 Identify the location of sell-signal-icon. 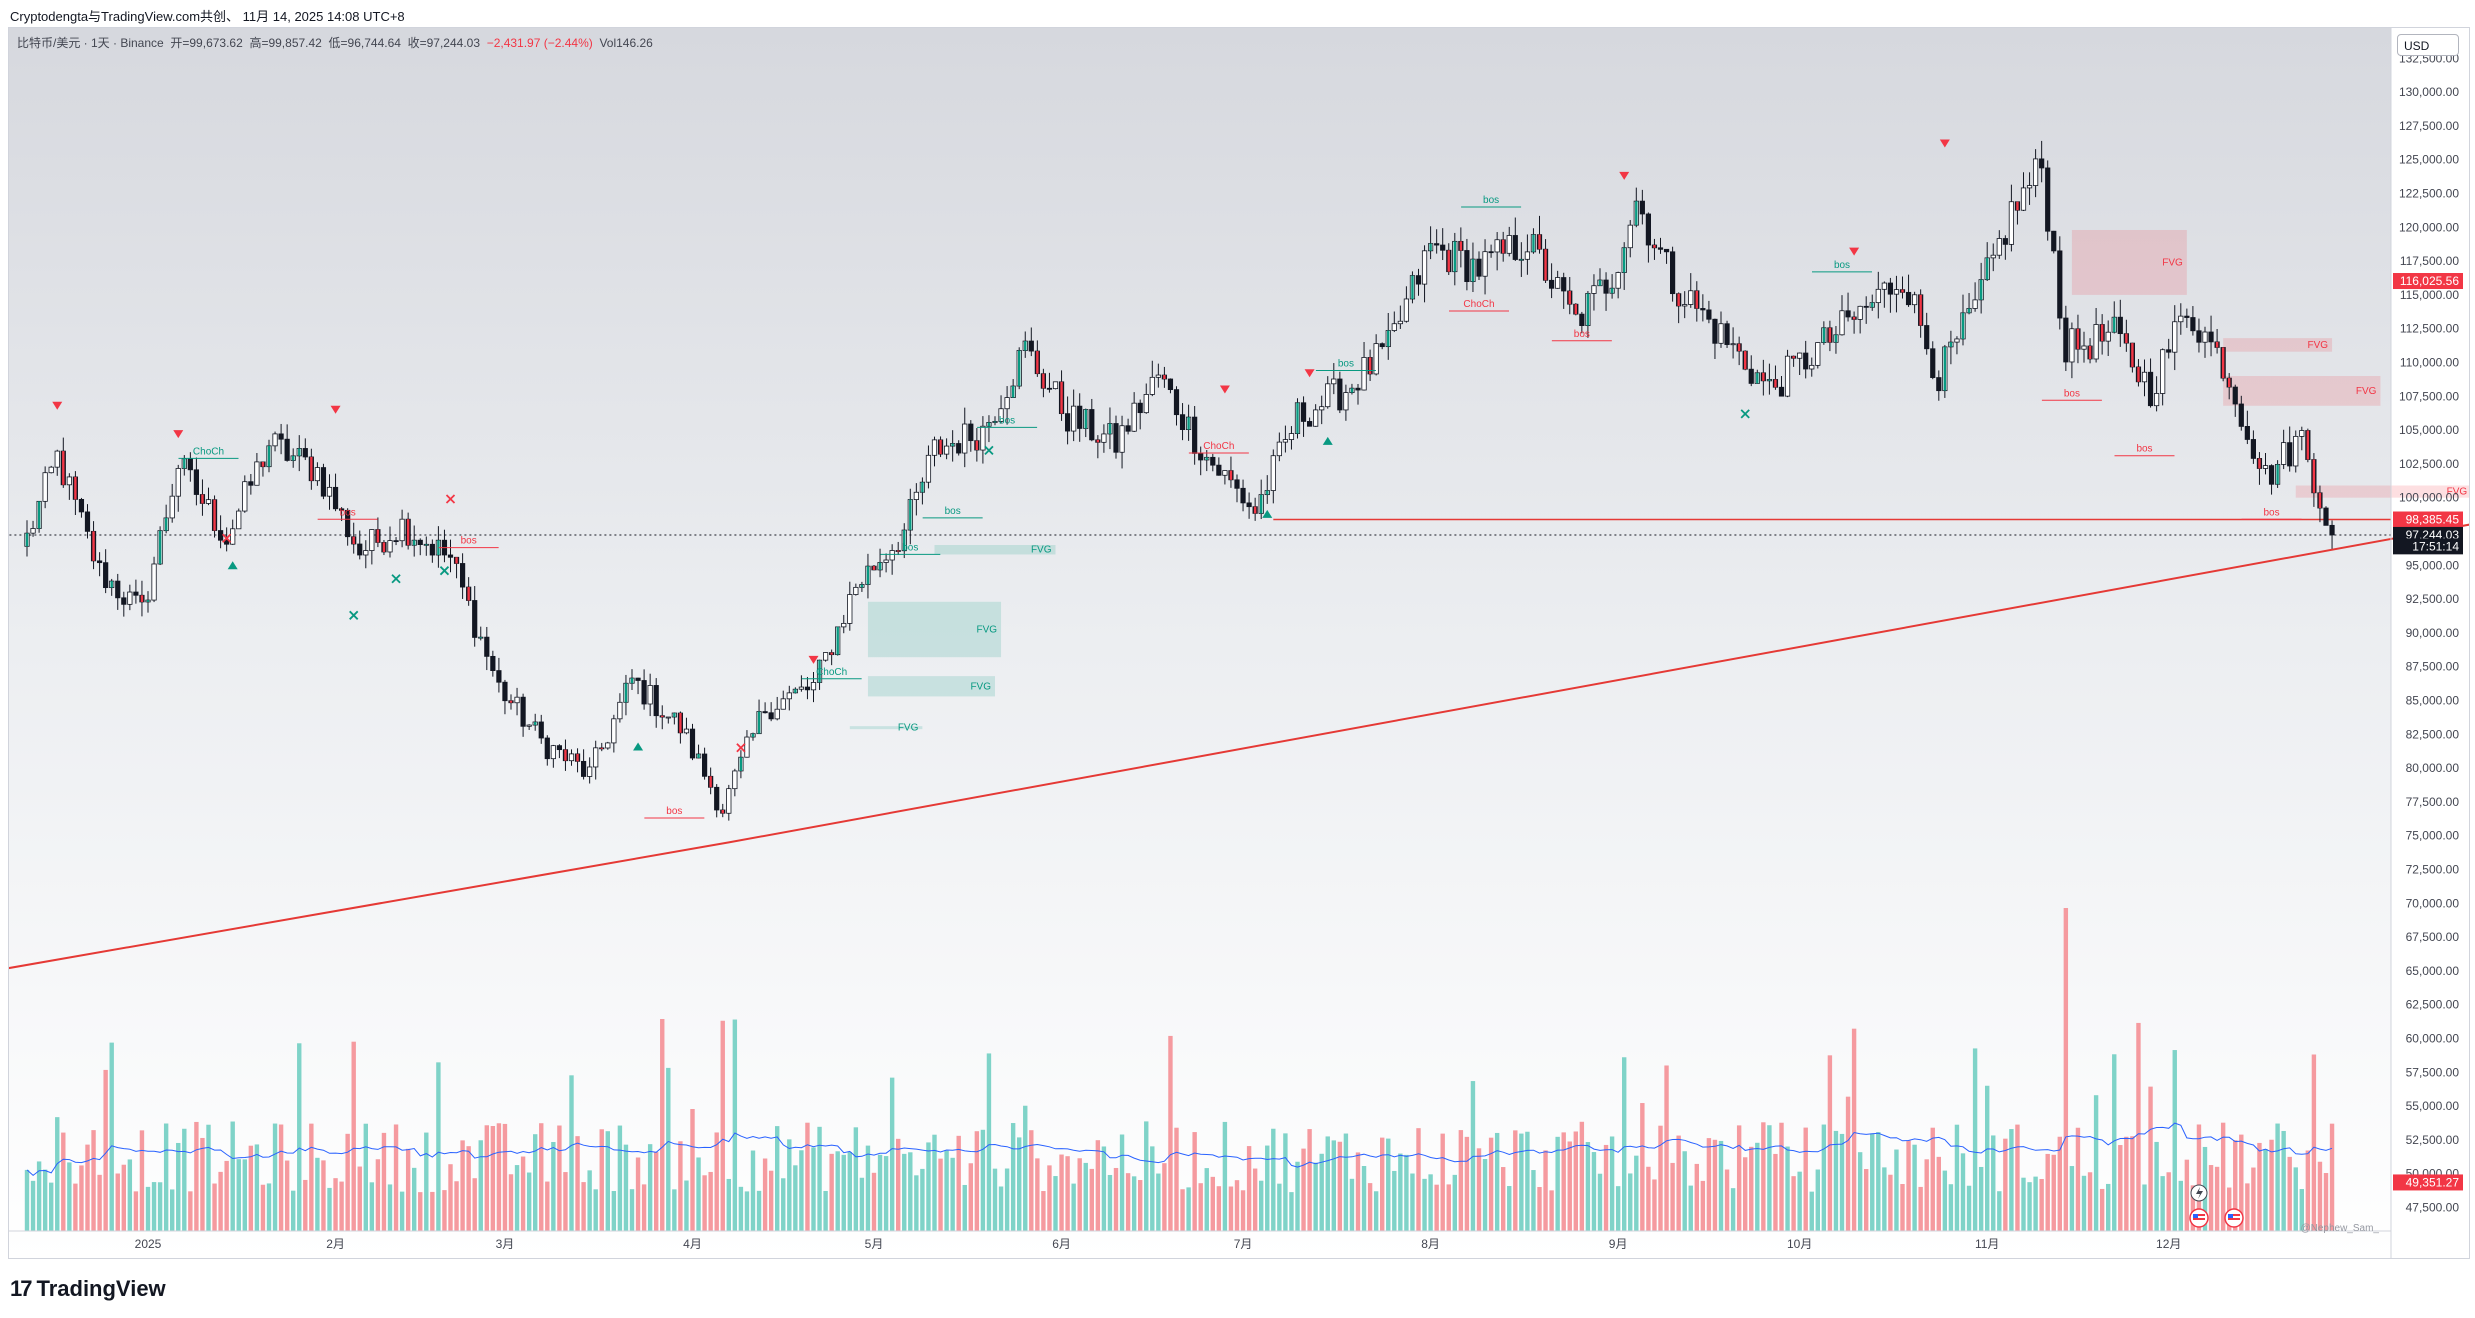
(178, 434).